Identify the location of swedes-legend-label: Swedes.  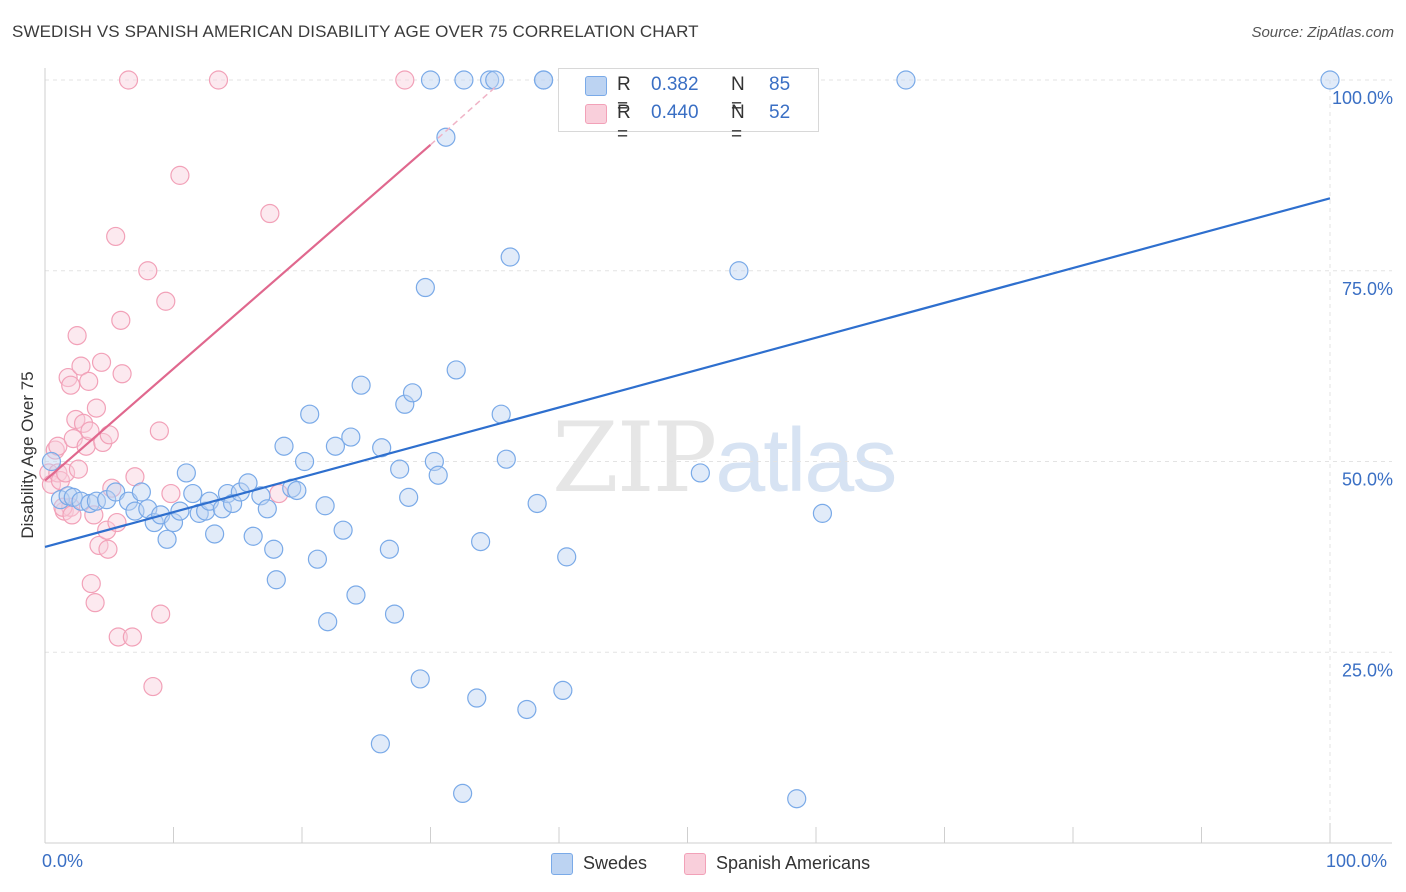
(615, 863).